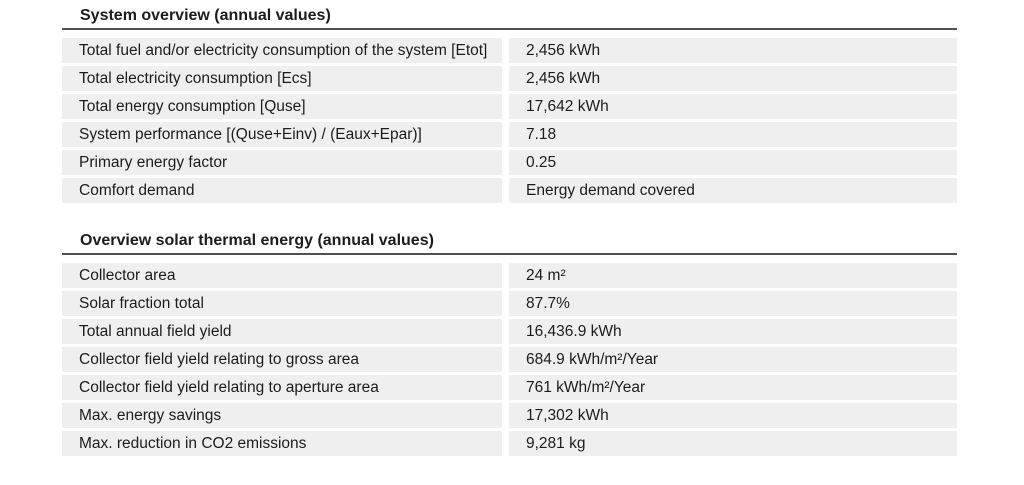  Describe the element at coordinates (282, 415) in the screenshot. I see `row-label: Max. energy savings` at that location.